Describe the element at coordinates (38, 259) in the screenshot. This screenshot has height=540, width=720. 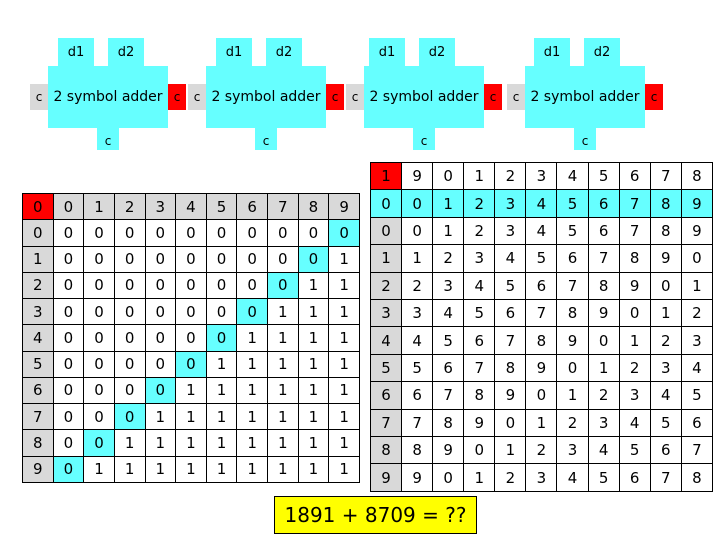
I see `carry-row-label: 1` at that location.